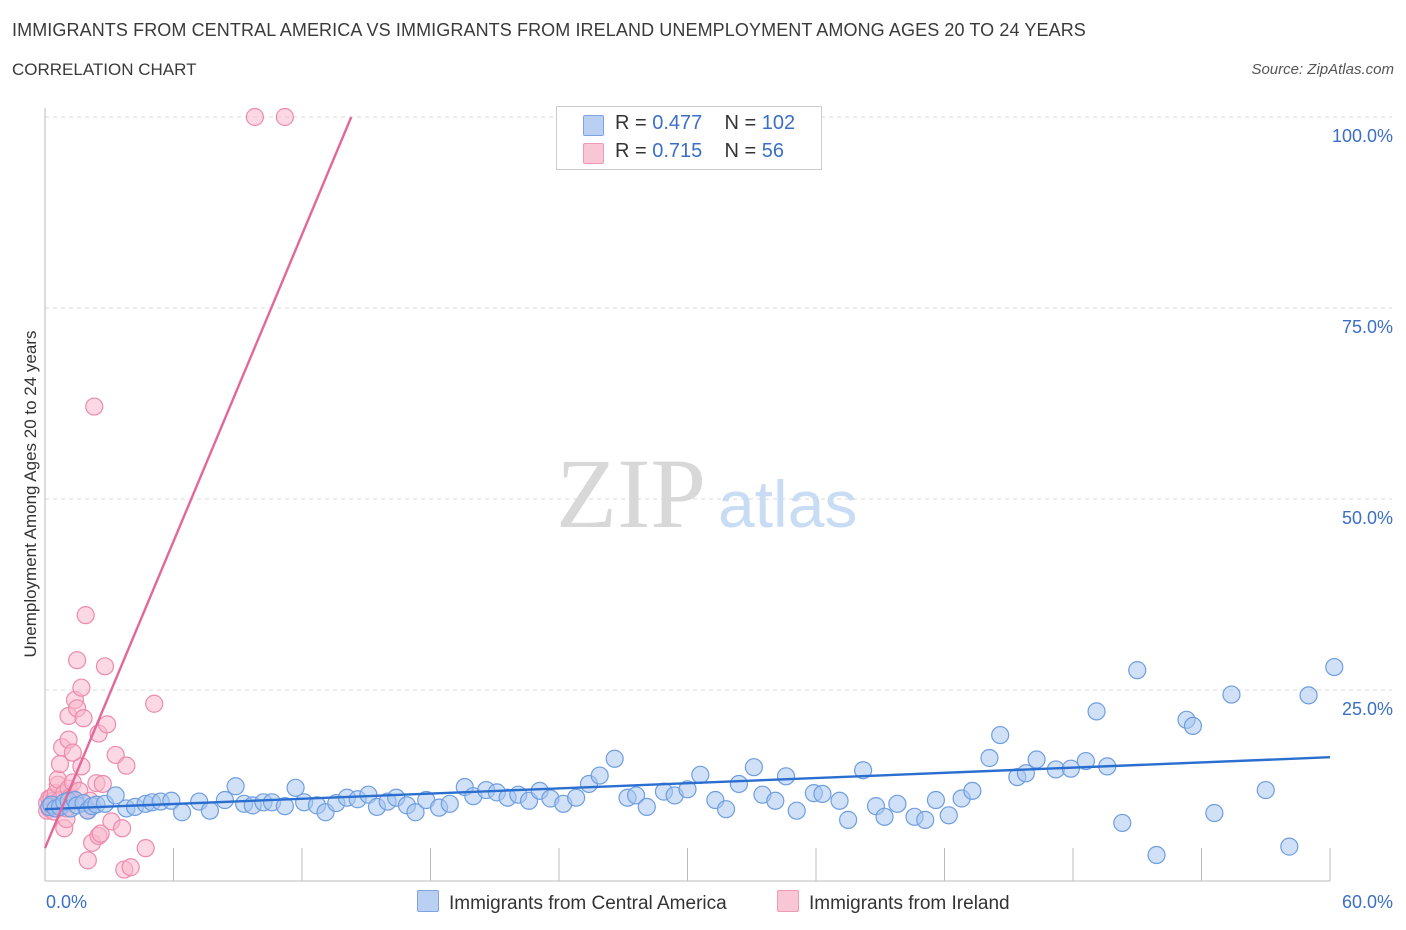  I want to click on chart-subtitle: CORRELATION CHART, so click(104, 69).